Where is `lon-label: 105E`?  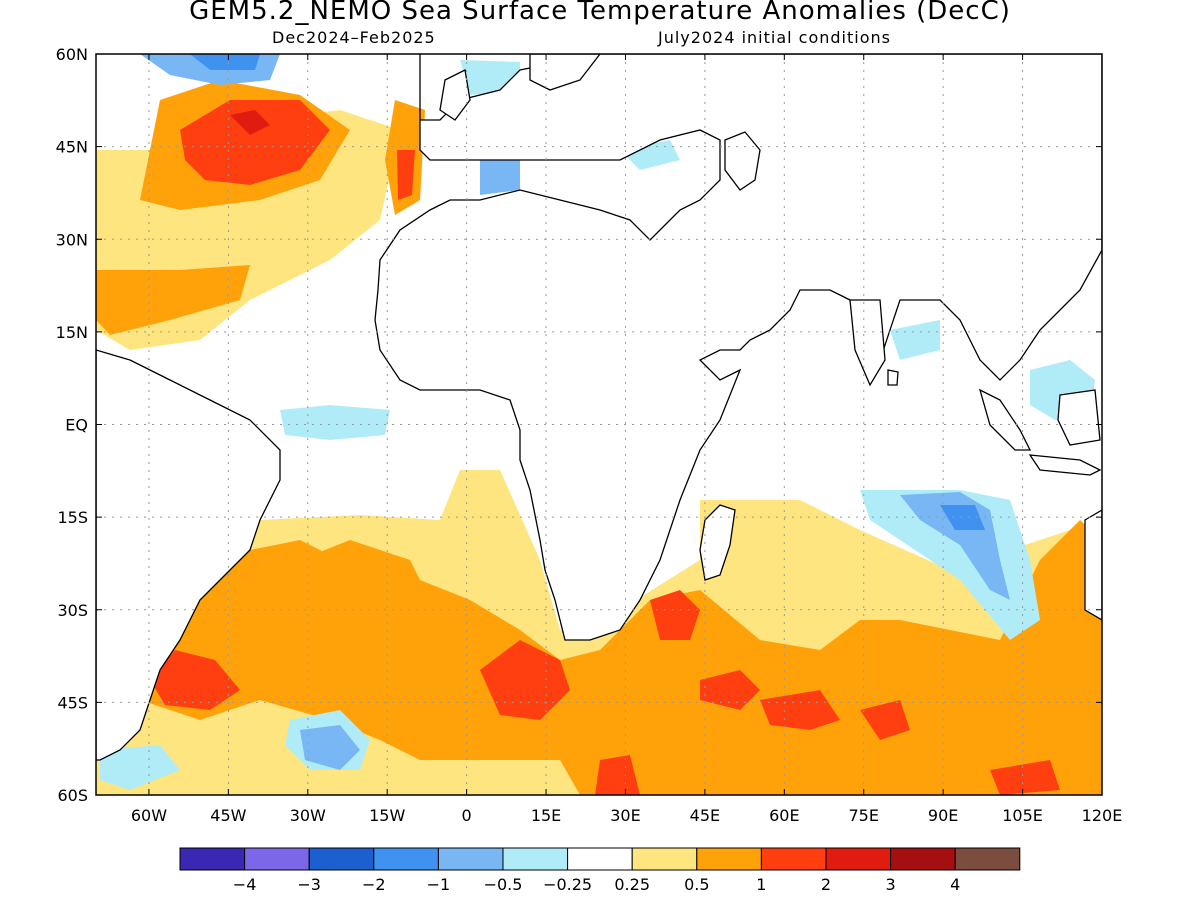 lon-label: 105E is located at coordinates (1022, 815).